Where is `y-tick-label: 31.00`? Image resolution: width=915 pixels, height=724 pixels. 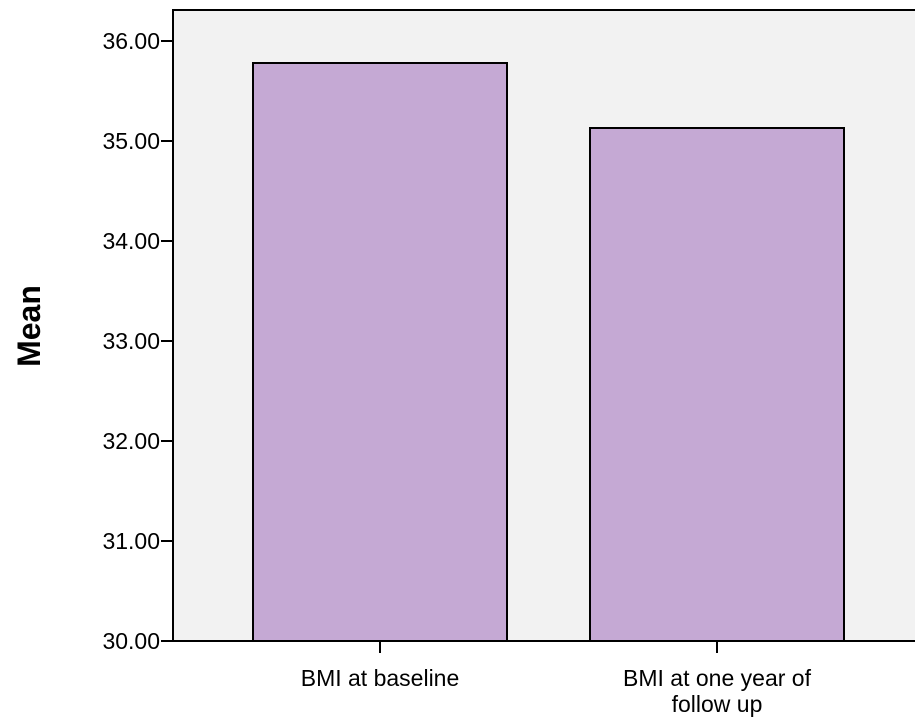 y-tick-label: 31.00 is located at coordinates (131, 541).